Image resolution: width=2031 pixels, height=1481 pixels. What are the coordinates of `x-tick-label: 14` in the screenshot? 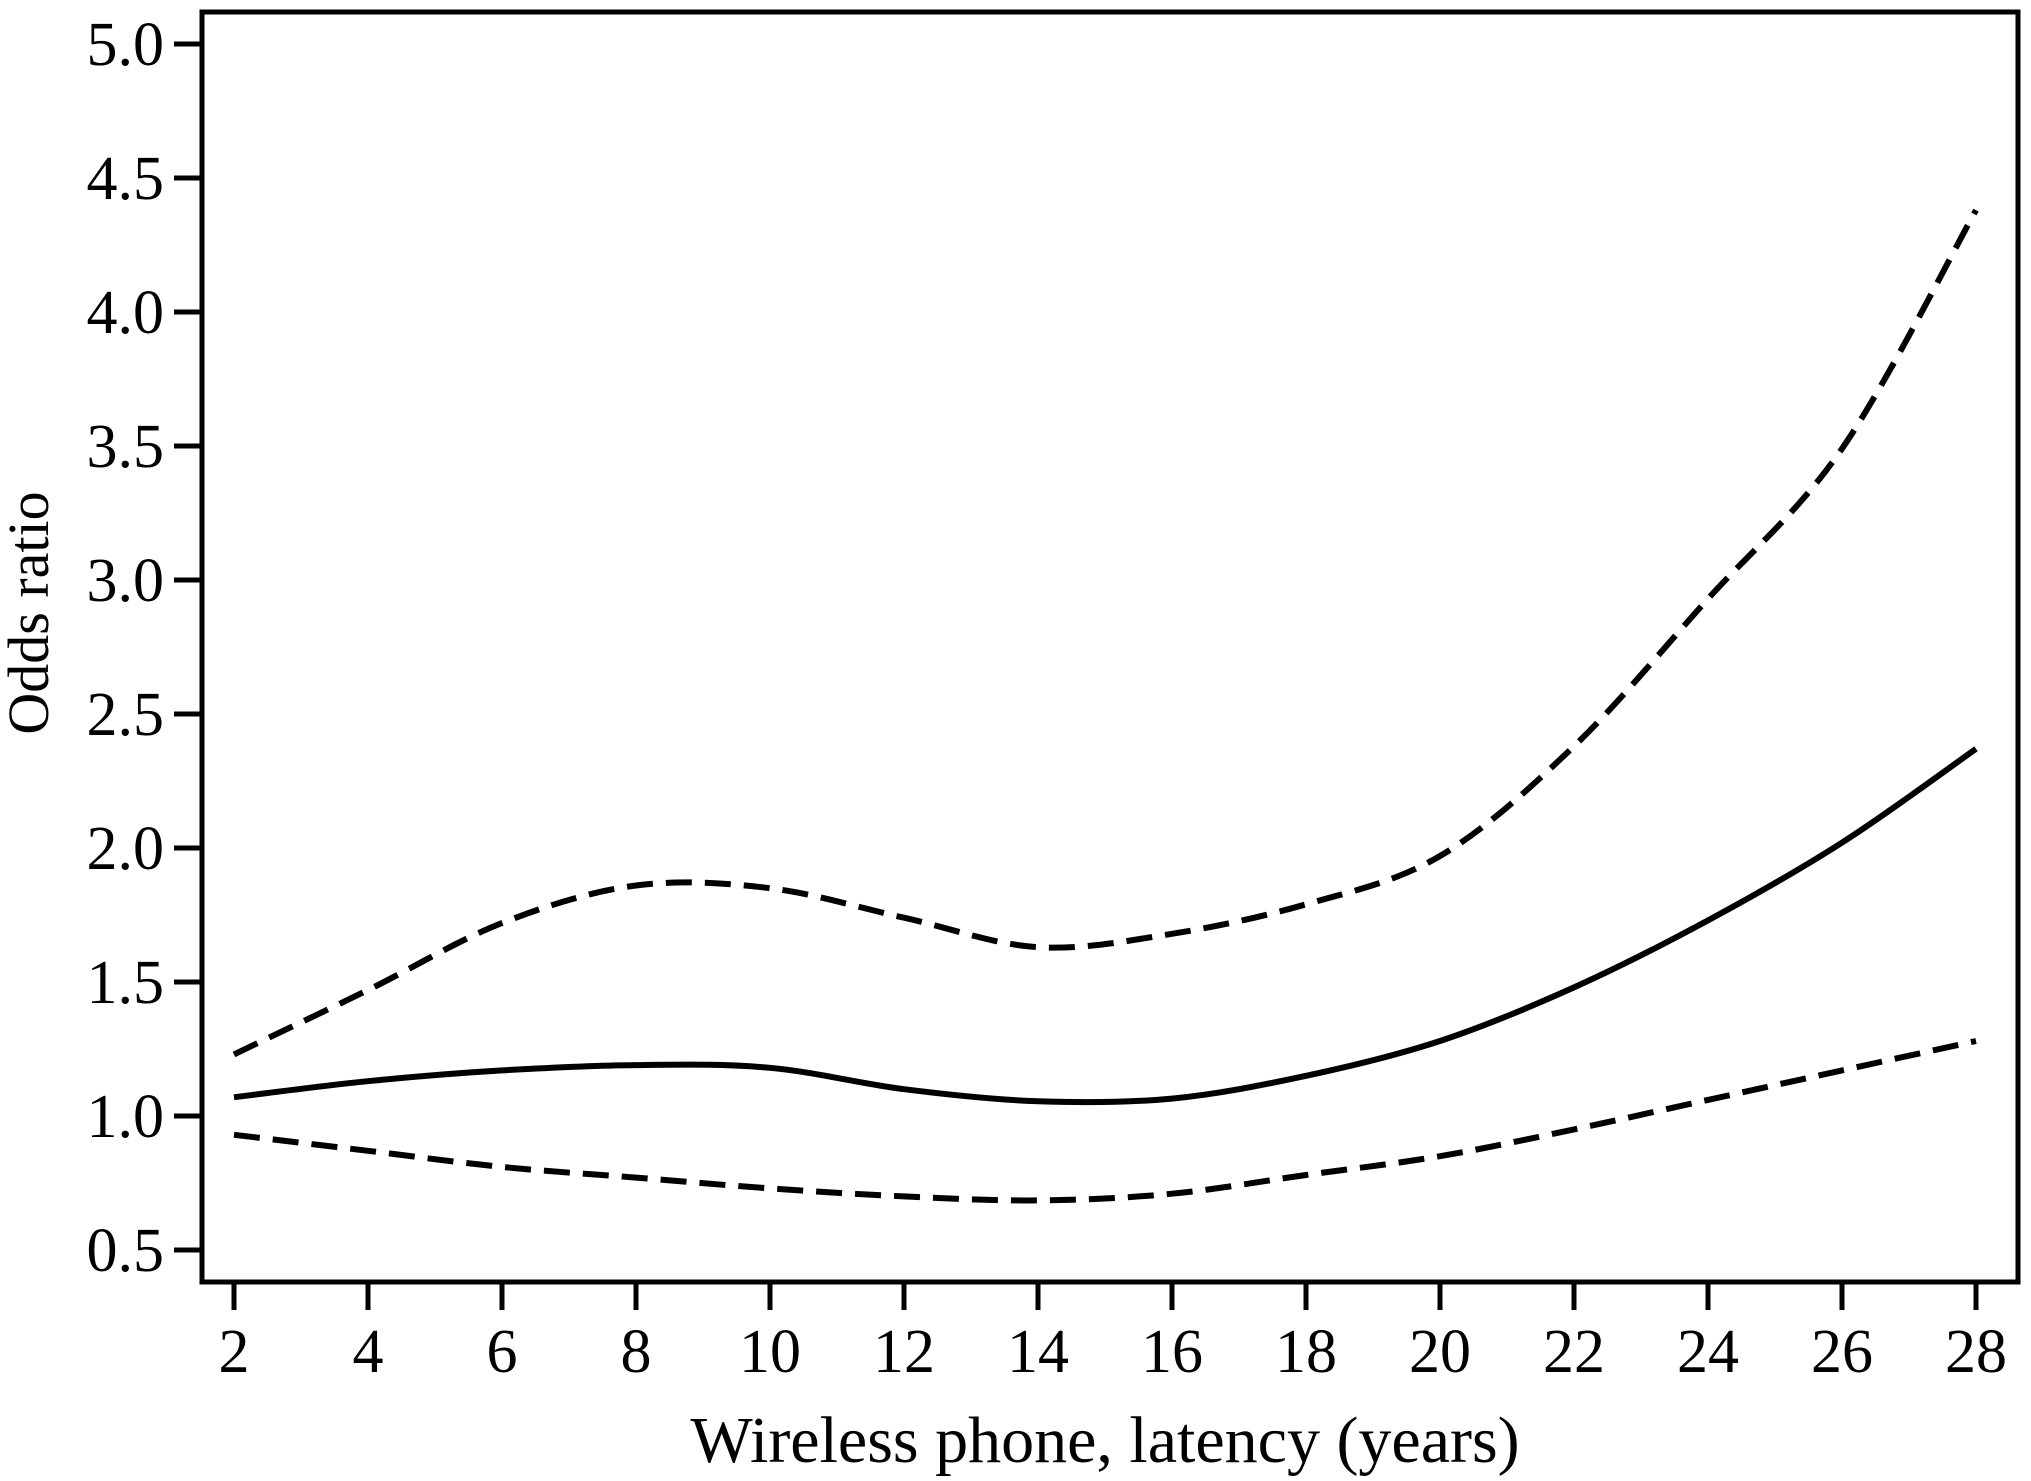 It's located at (1038, 1352).